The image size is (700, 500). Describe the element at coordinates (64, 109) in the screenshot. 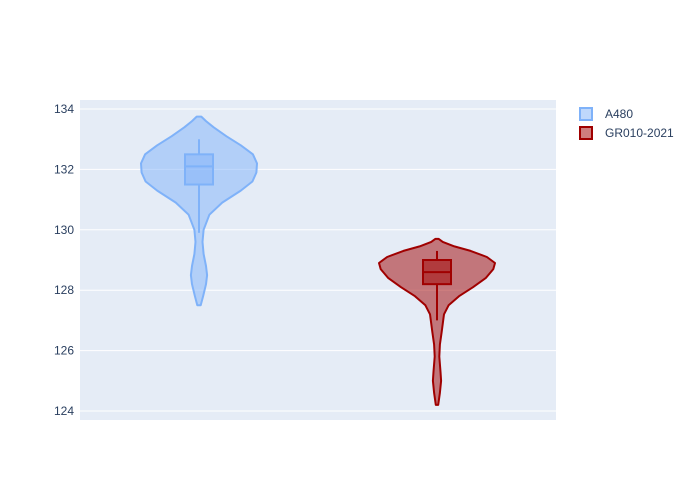

I see `y-tick-label: 134` at that location.